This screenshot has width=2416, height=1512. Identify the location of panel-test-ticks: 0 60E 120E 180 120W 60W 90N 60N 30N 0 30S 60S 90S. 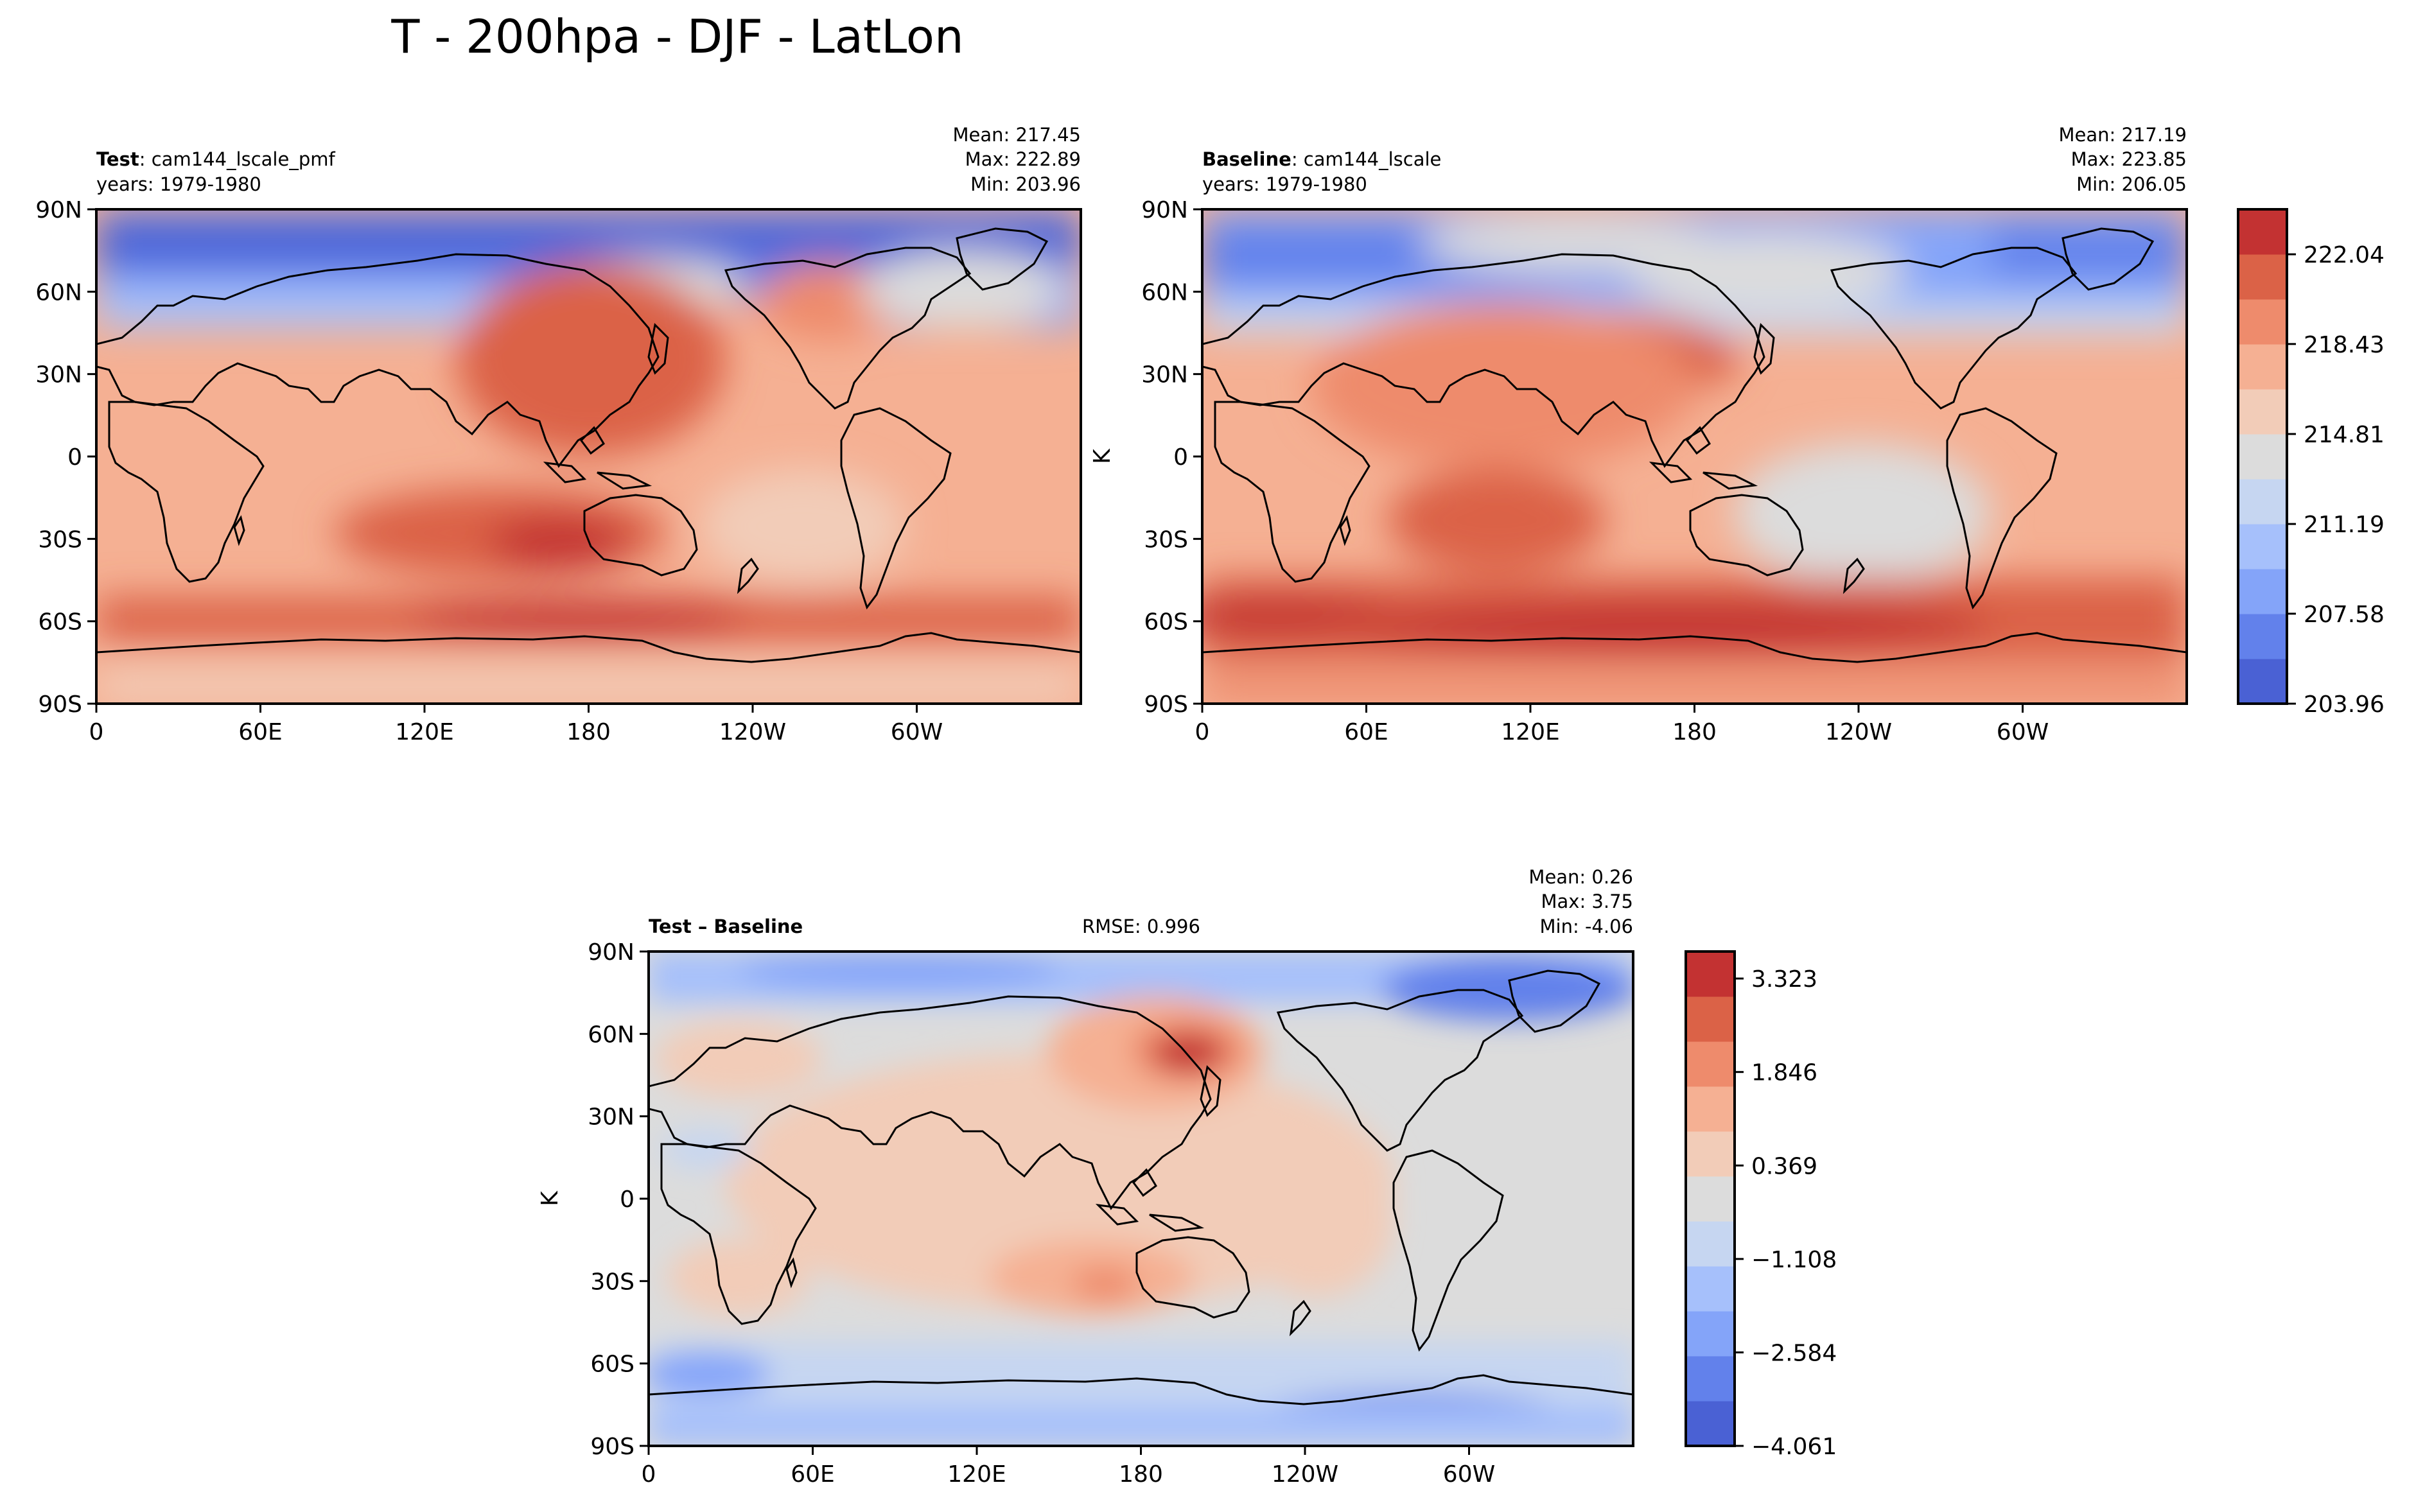
(489, 471).